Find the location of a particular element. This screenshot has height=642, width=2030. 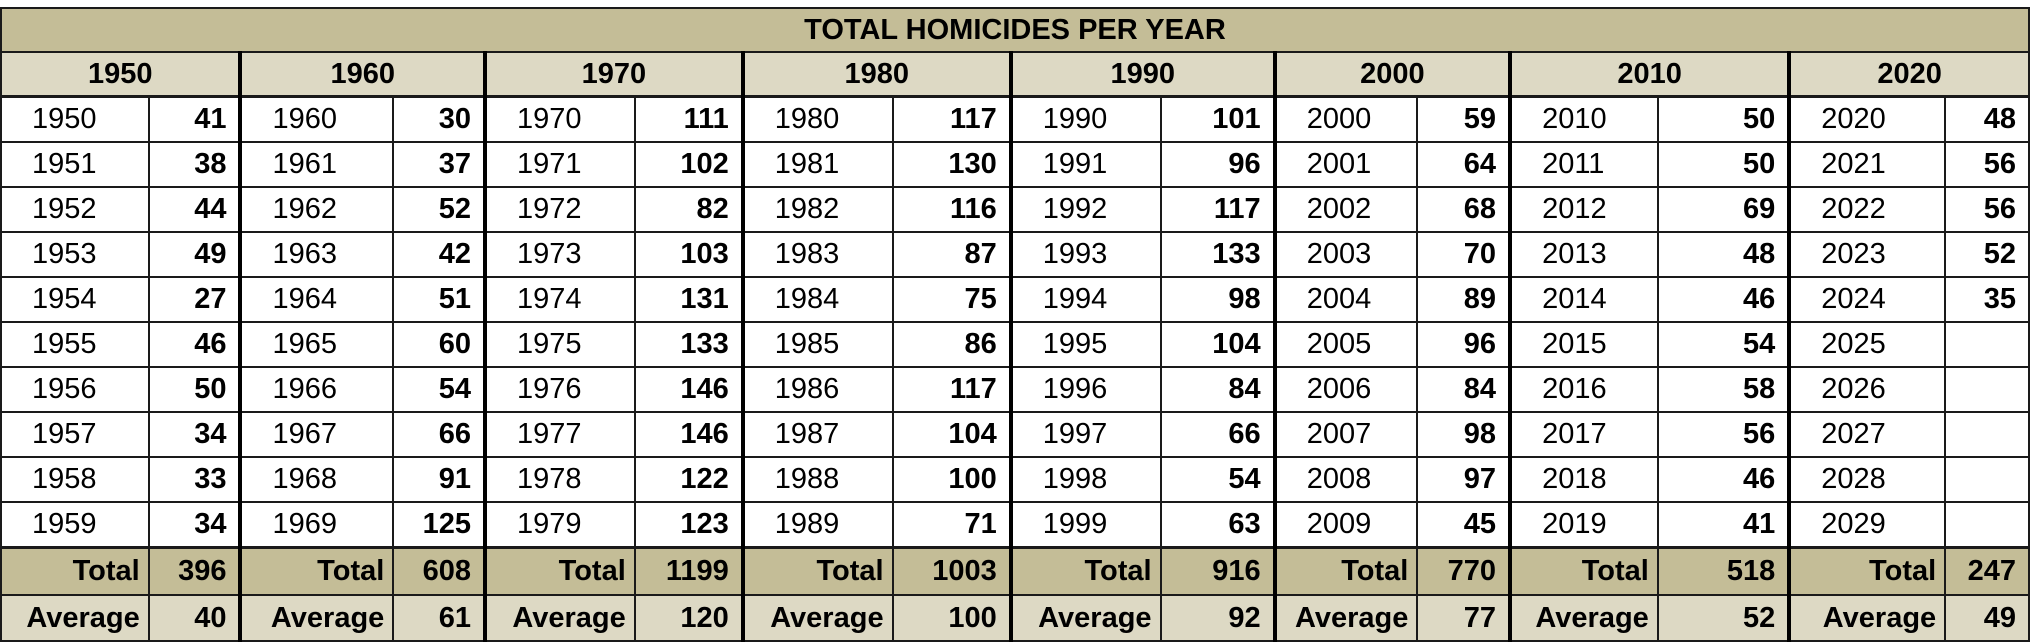

year-cell: 1998 is located at coordinates (1085, 479).